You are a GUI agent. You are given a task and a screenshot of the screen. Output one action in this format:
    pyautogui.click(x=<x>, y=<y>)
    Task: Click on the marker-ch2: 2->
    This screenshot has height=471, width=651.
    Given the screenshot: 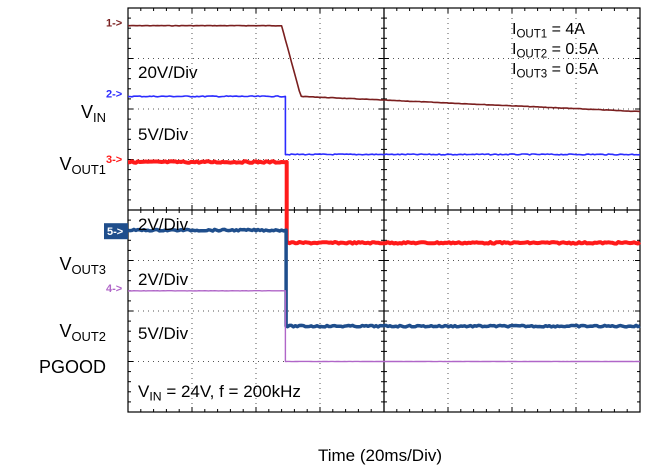 What is the action you would take?
    pyautogui.click(x=114, y=94)
    